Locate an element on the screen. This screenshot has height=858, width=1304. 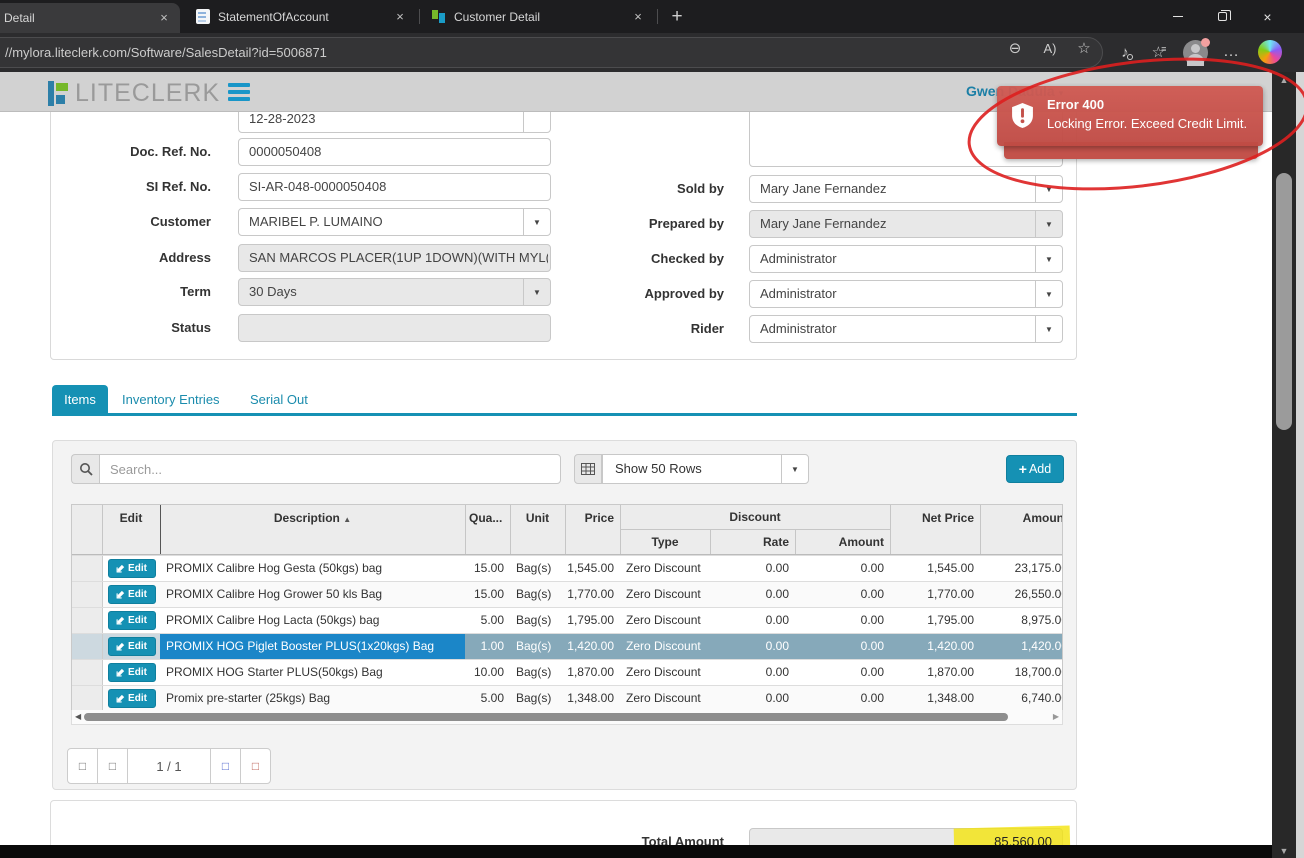
search-icon is located at coordinates (85, 469).